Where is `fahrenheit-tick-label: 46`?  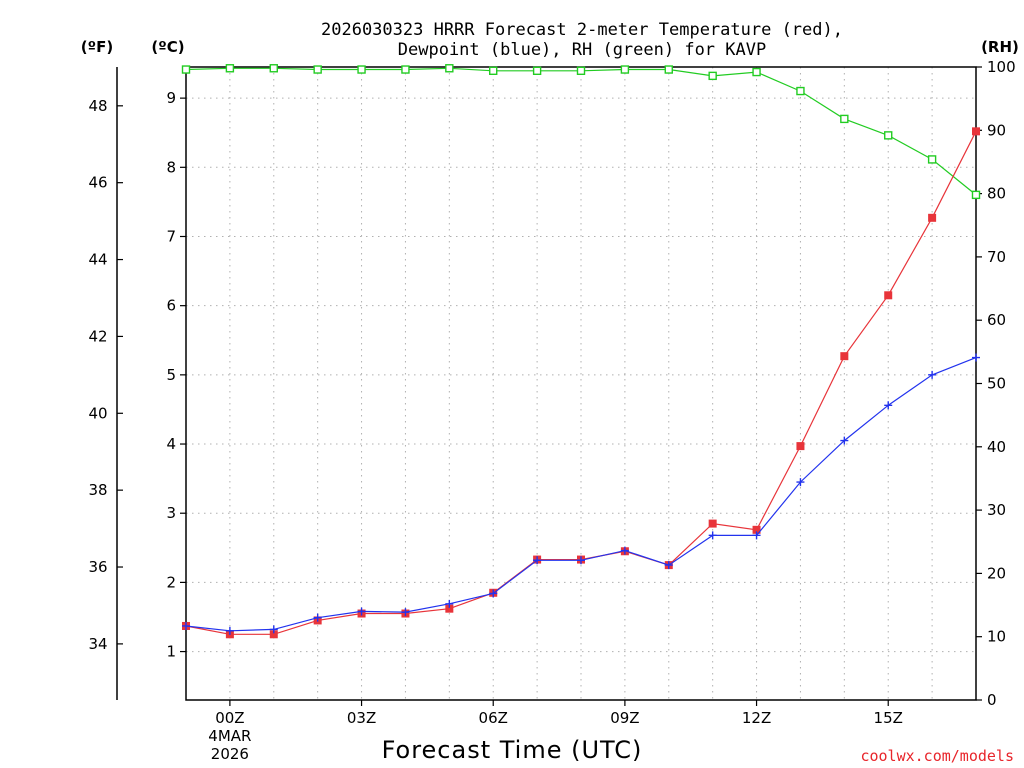
fahrenheit-tick-label: 46 is located at coordinates (97, 183).